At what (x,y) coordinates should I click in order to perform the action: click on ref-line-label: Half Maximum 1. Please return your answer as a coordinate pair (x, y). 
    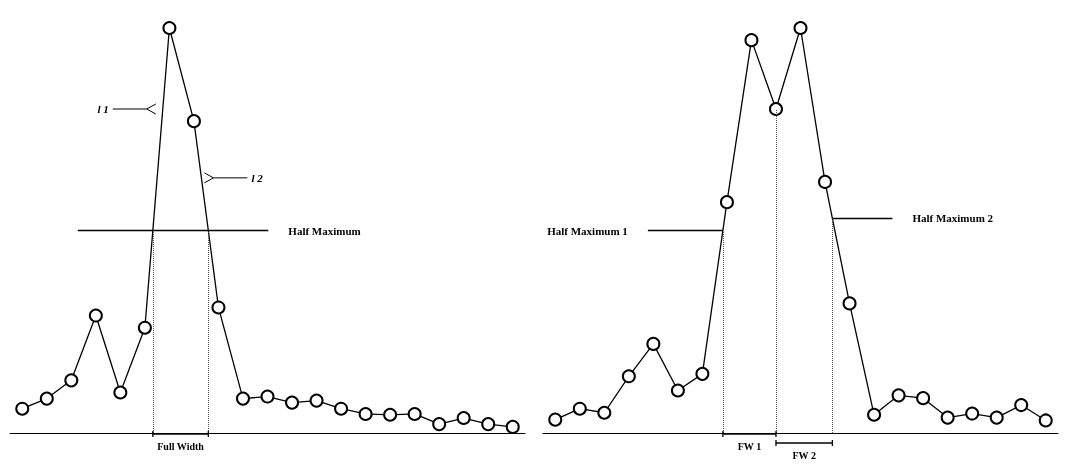
    Looking at the image, I should click on (587, 230).